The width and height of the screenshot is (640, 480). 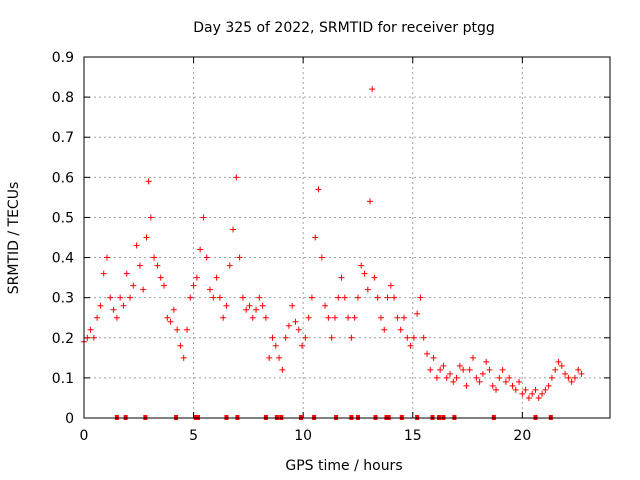 I want to click on y-tick-label: 0.8, so click(x=63, y=98).